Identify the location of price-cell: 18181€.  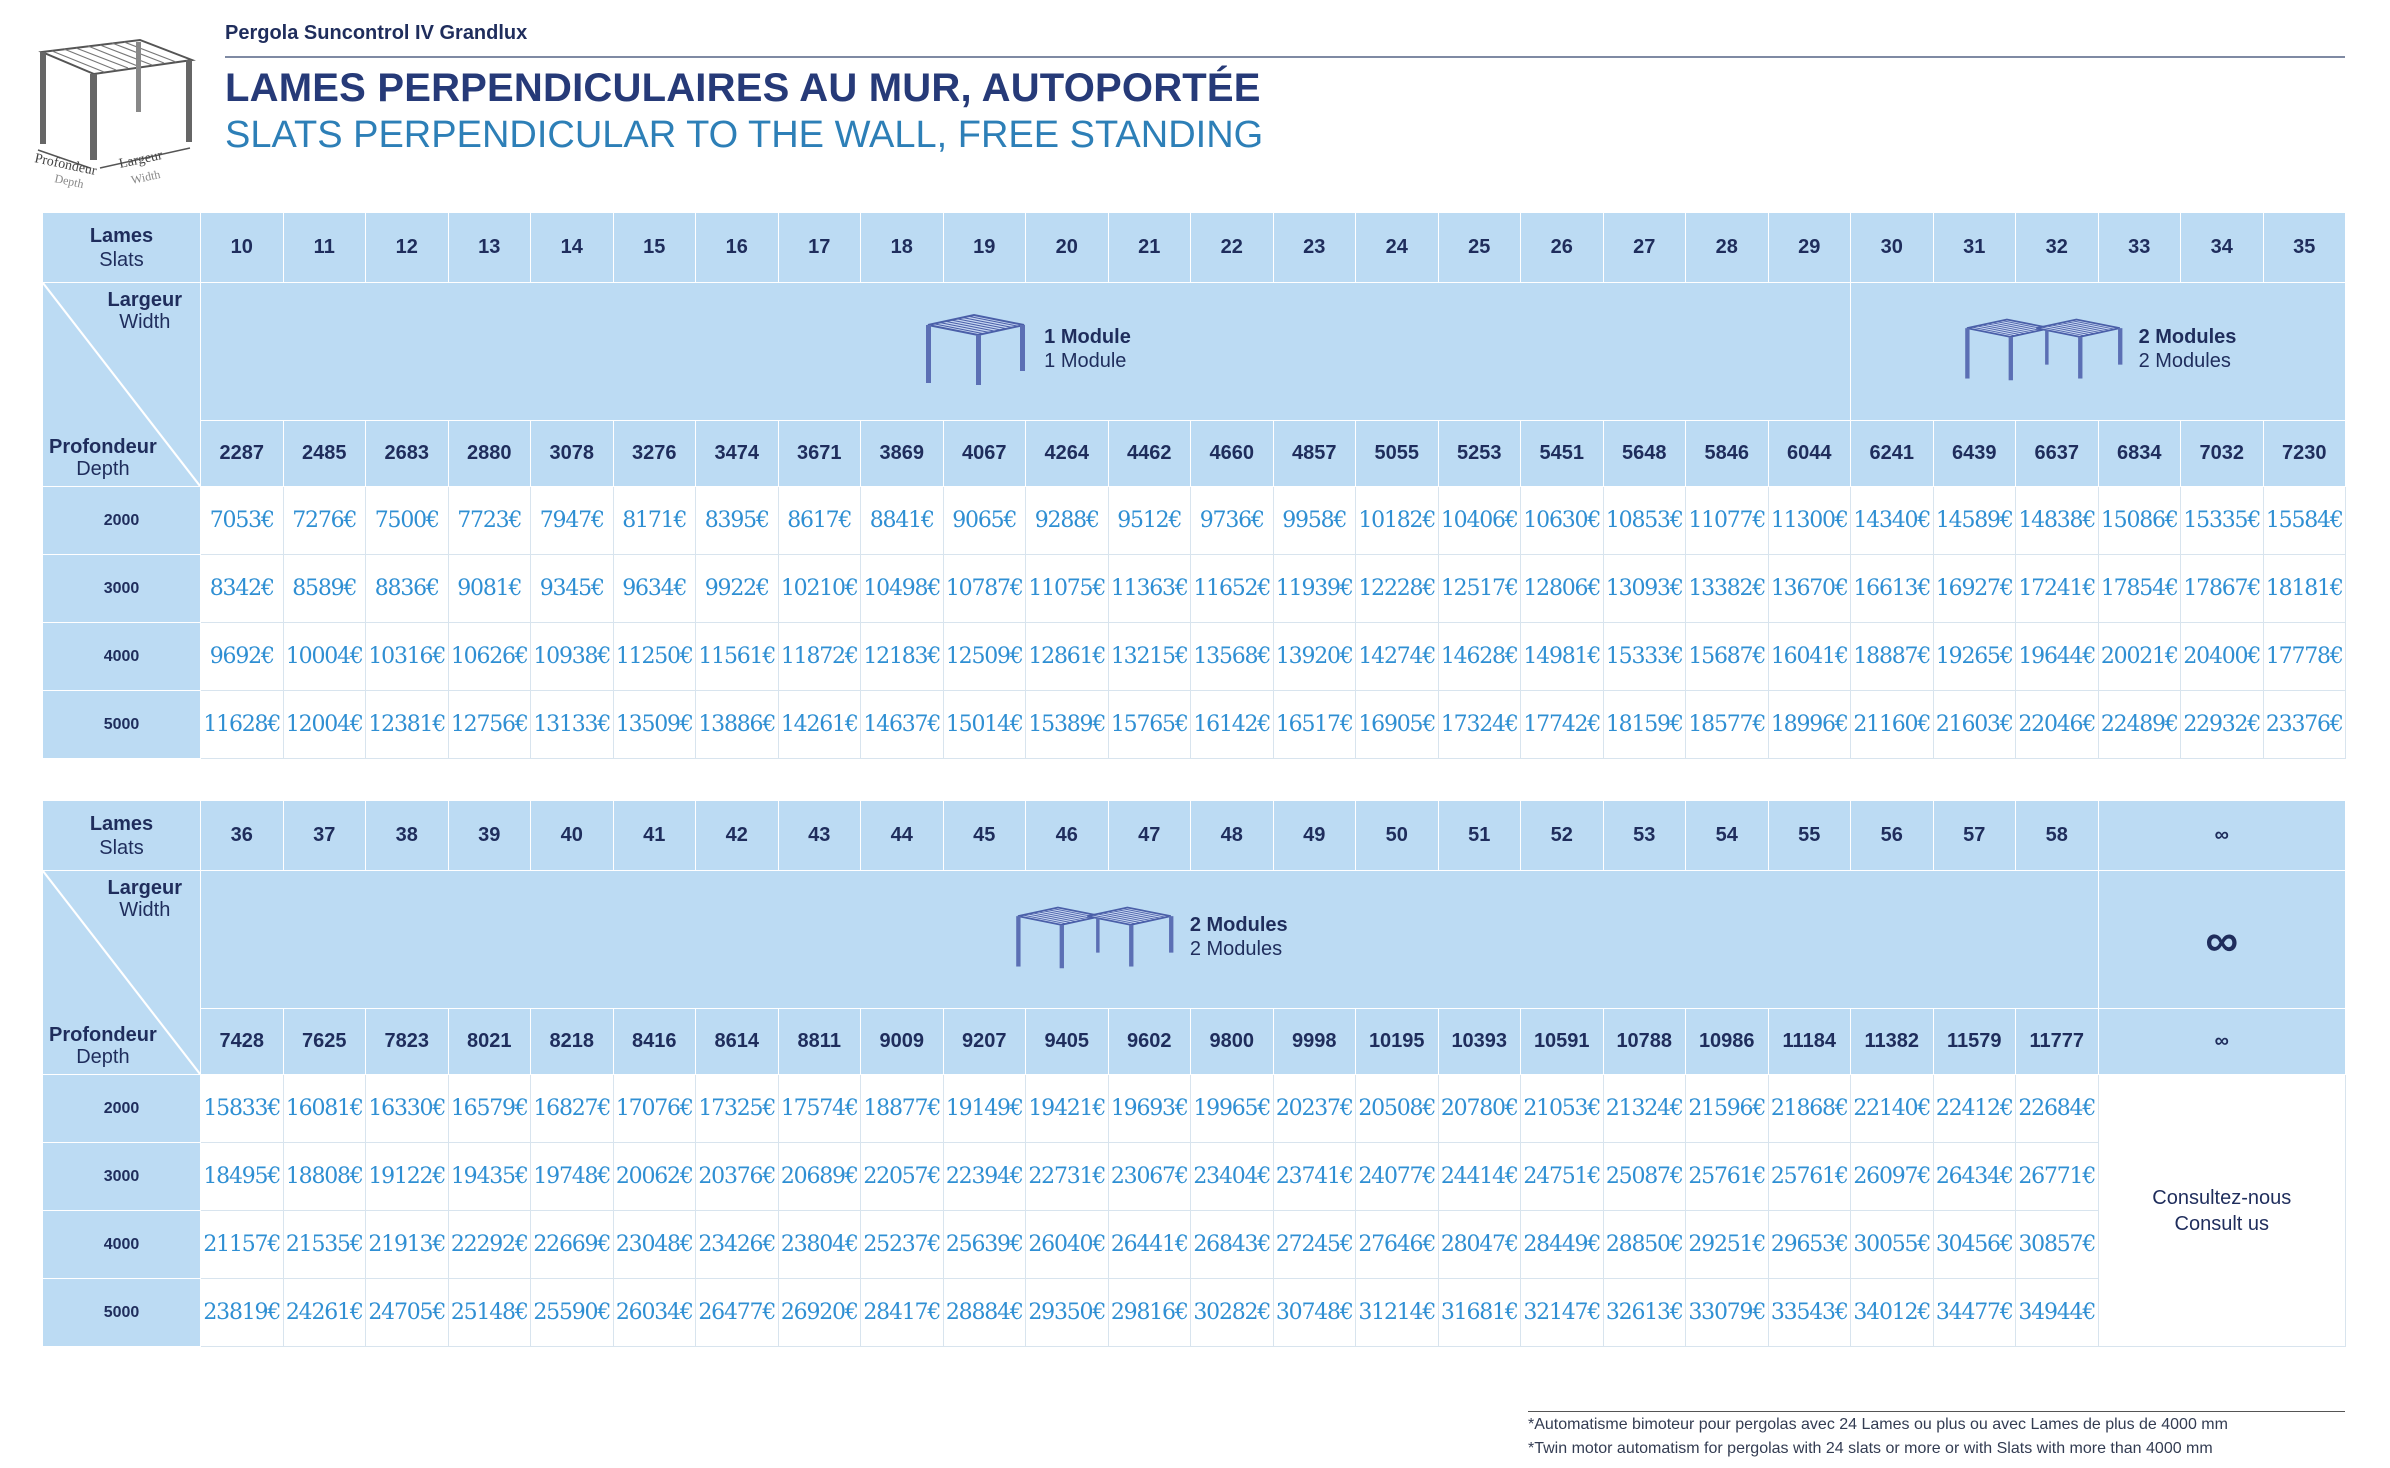
(2304, 588).